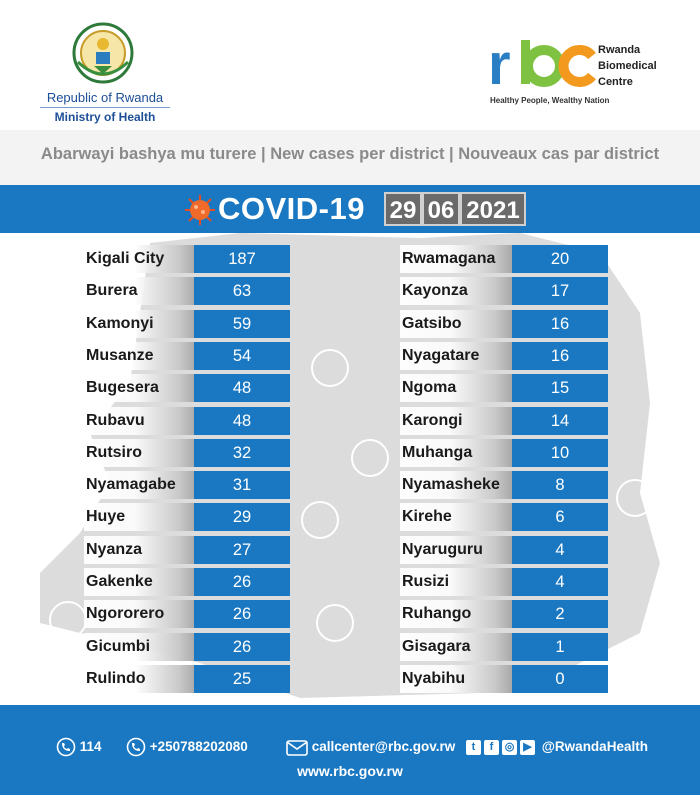 Image resolution: width=700 pixels, height=795 pixels. What do you see at coordinates (242, 259) in the screenshot?
I see `case-count: 187` at bounding box center [242, 259].